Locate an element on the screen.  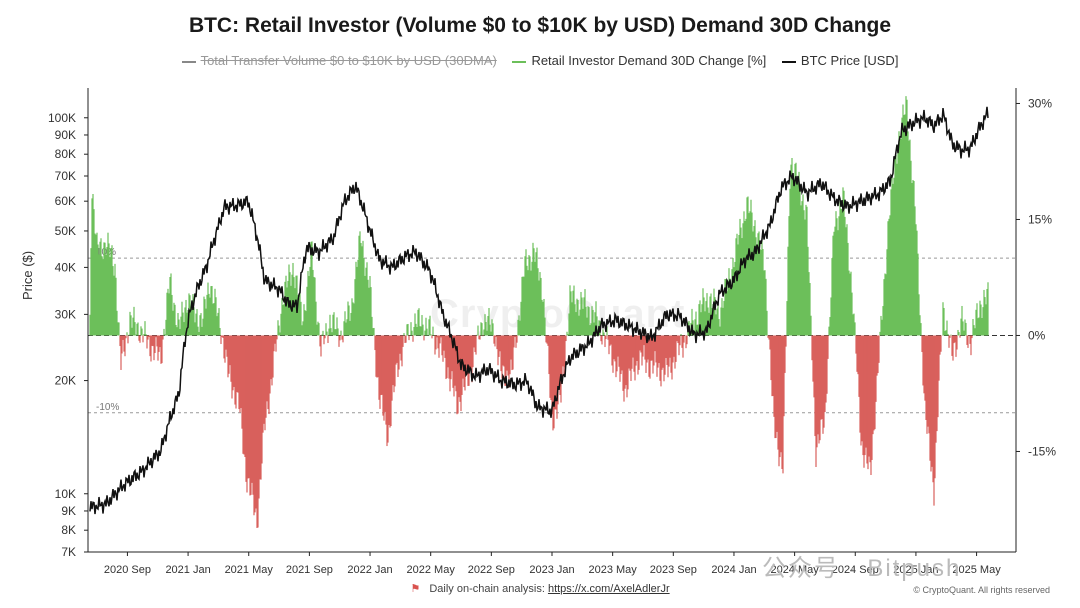
y-right-tick-label: 0% is located at coordinates (1037, 335).